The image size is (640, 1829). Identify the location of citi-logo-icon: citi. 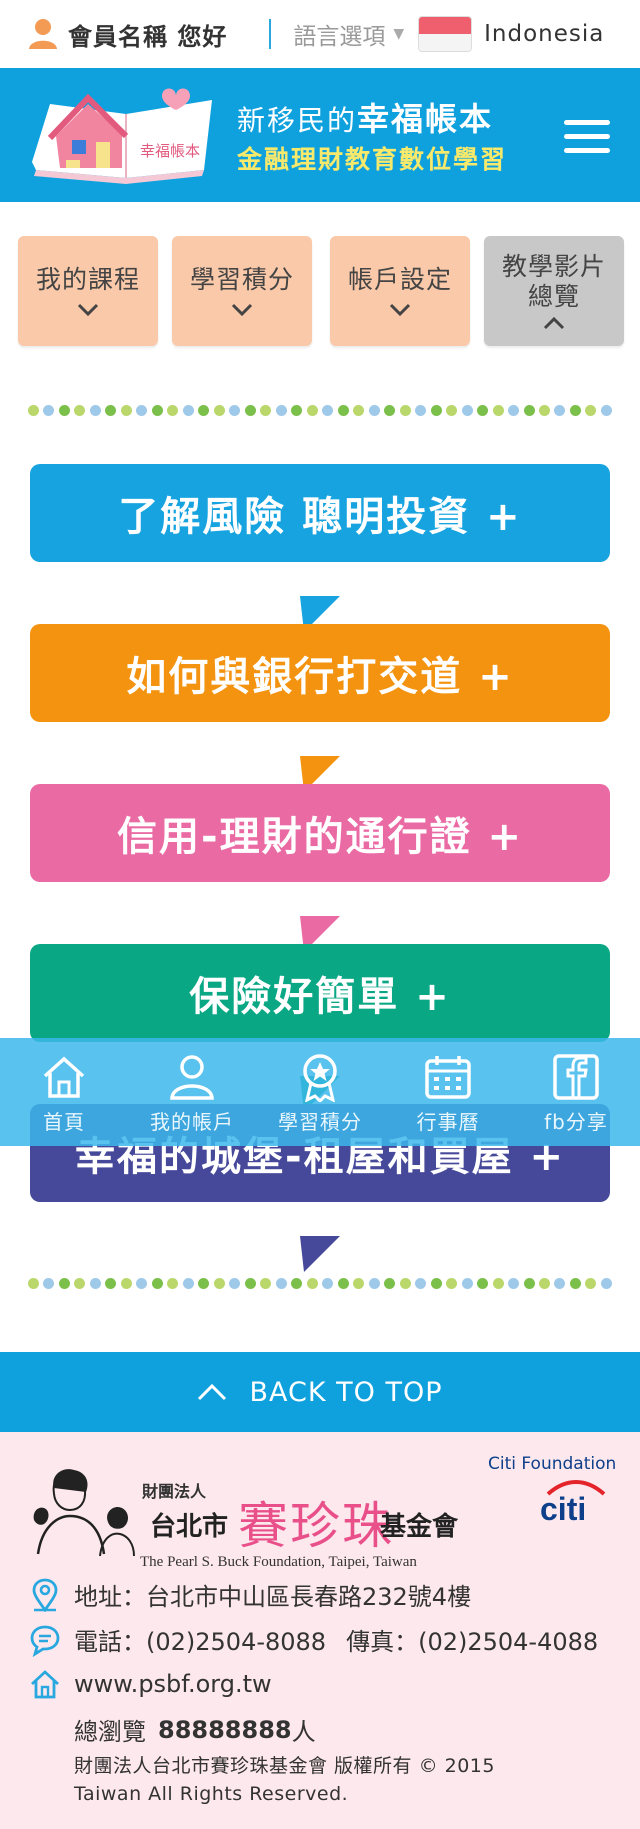
(576, 1502).